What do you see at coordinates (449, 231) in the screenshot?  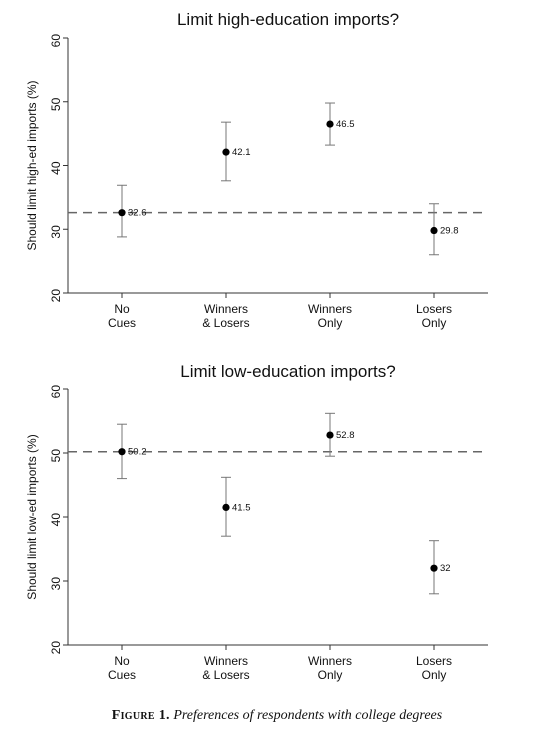 I see `data-label: 29.8` at bounding box center [449, 231].